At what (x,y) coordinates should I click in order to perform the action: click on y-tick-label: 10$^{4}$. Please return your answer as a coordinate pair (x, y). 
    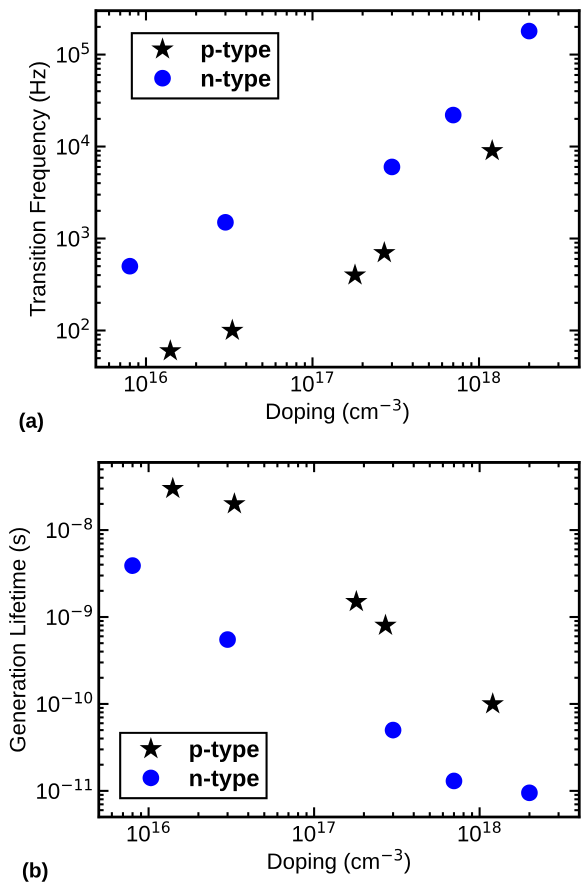
    Looking at the image, I should click on (73, 144).